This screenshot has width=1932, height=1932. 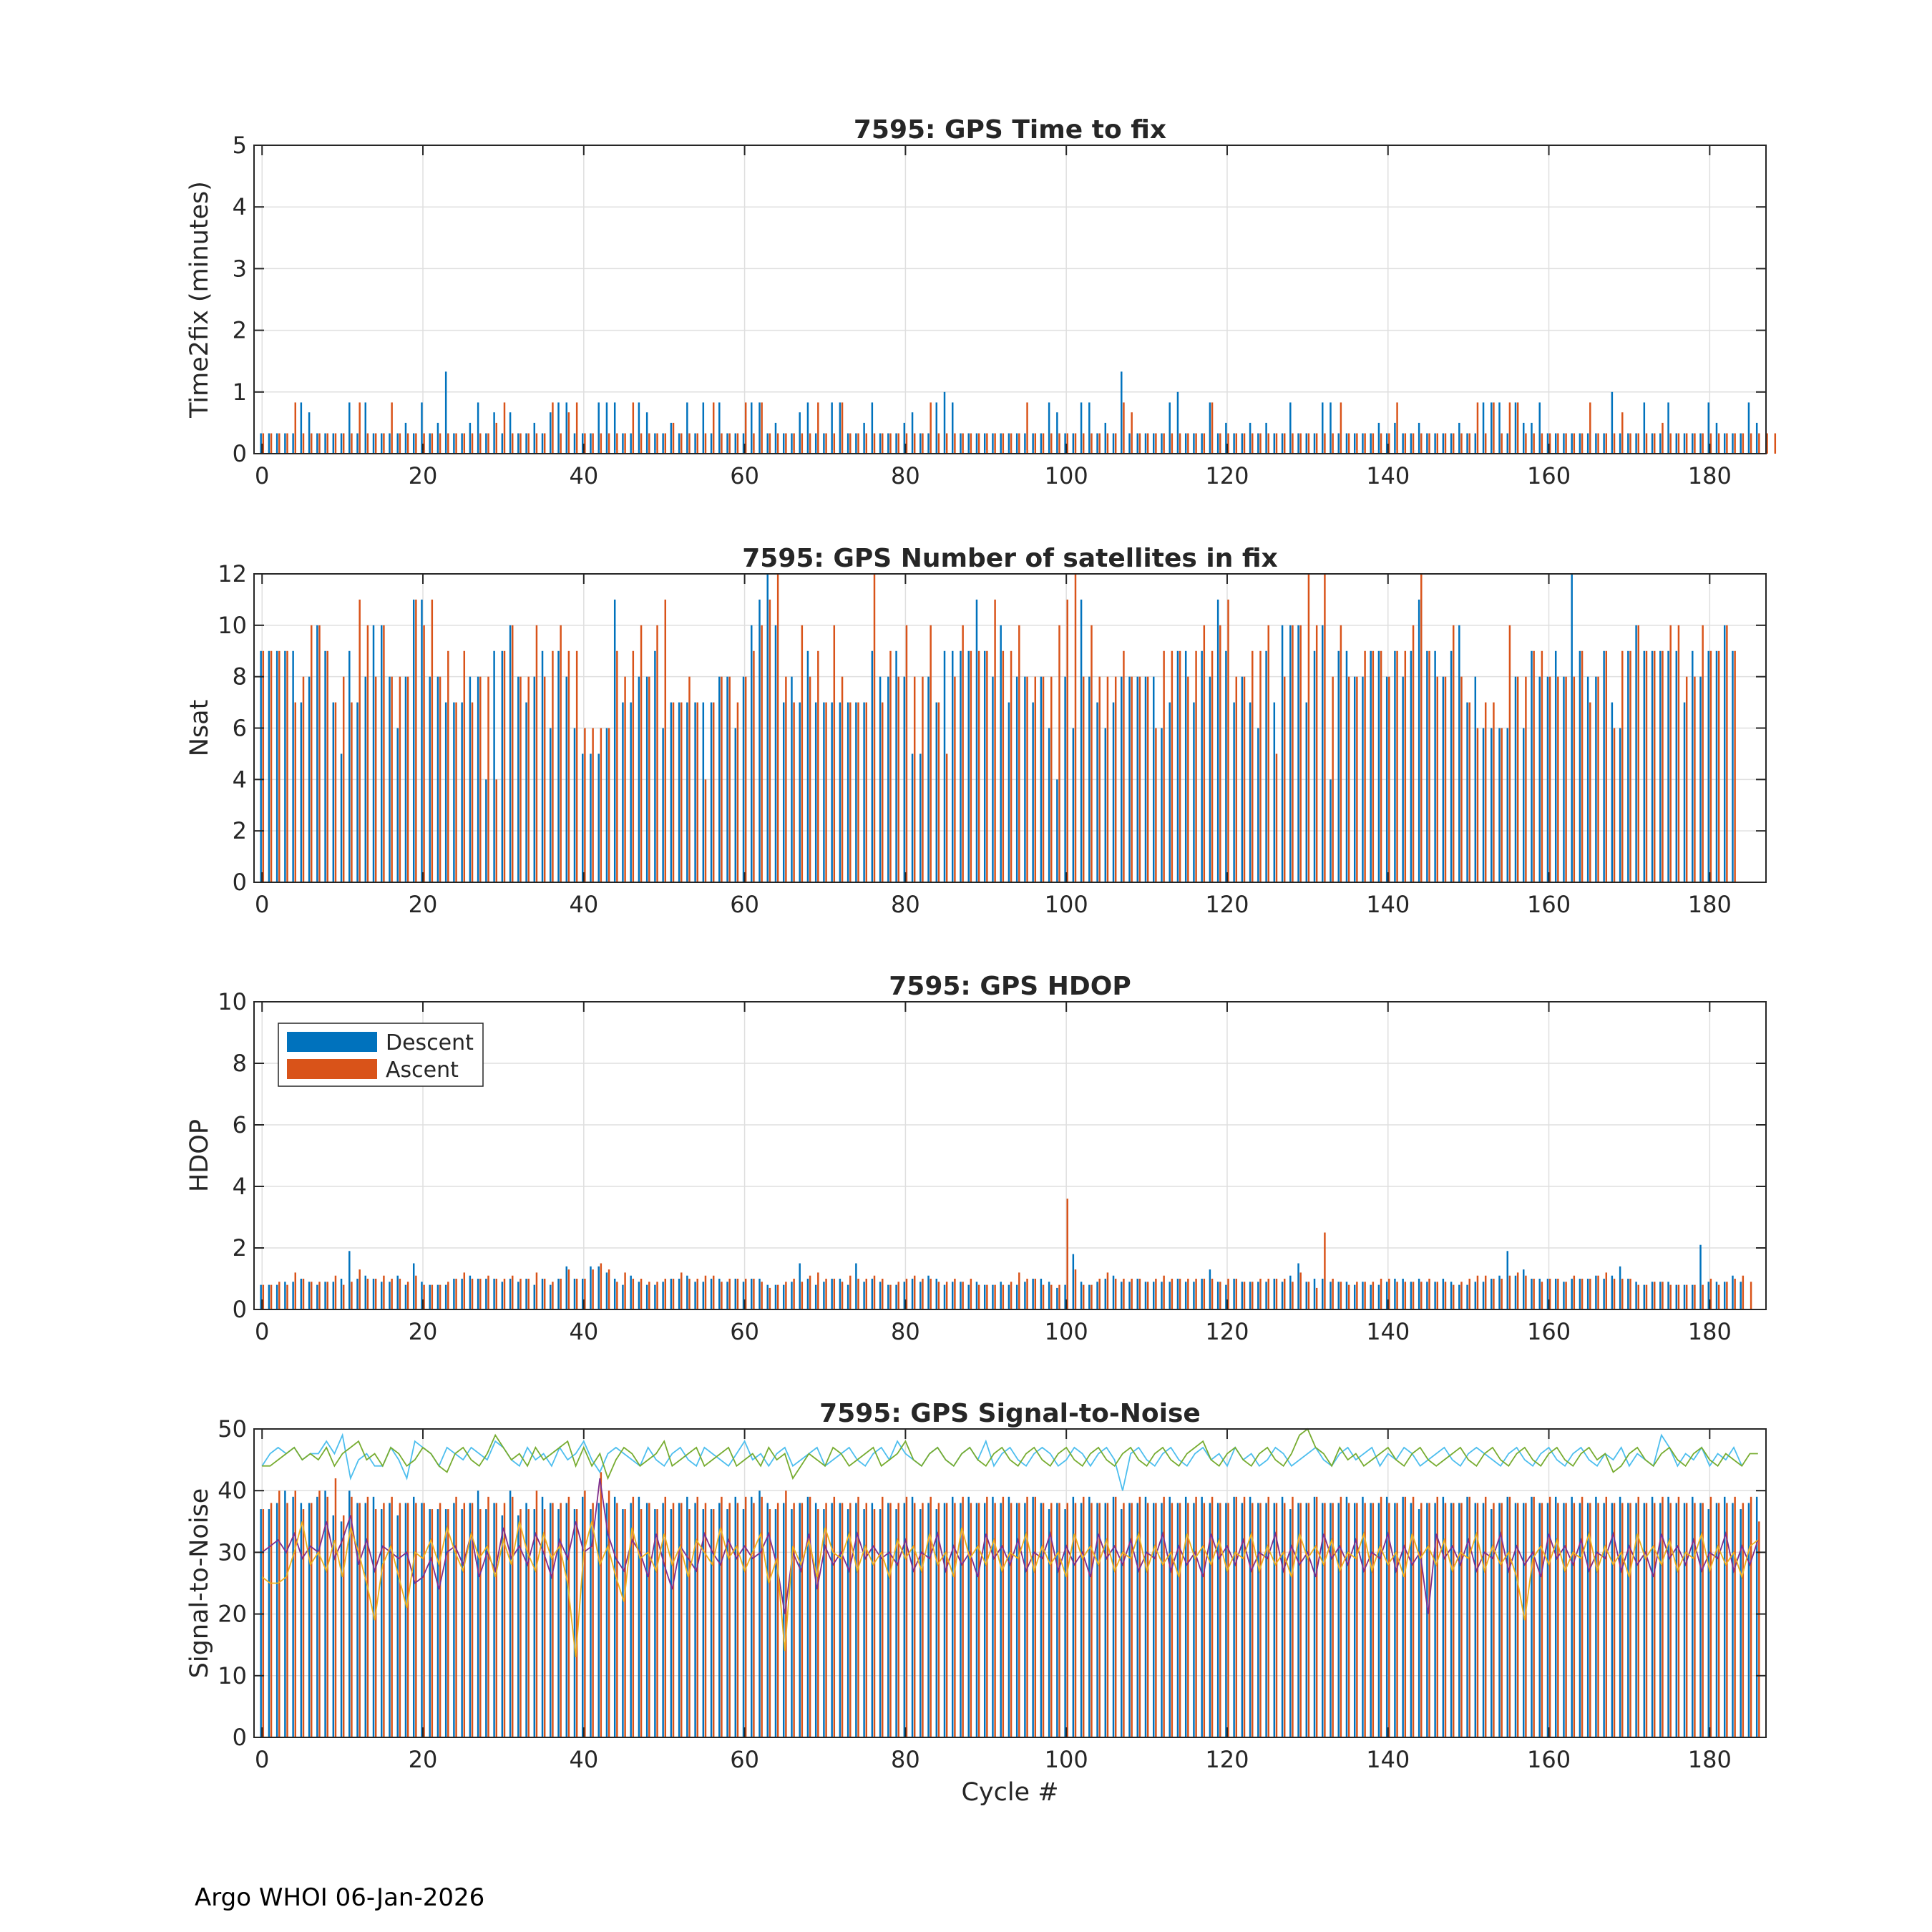 What do you see at coordinates (232, 625) in the screenshot?
I see `y-tick-label: 10` at bounding box center [232, 625].